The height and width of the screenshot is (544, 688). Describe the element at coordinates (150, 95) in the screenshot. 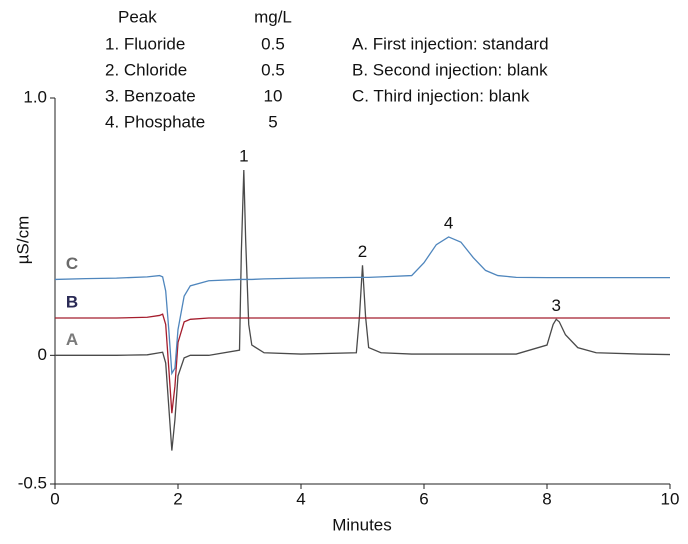

I see `table-cell: 3. Benzoate` at that location.